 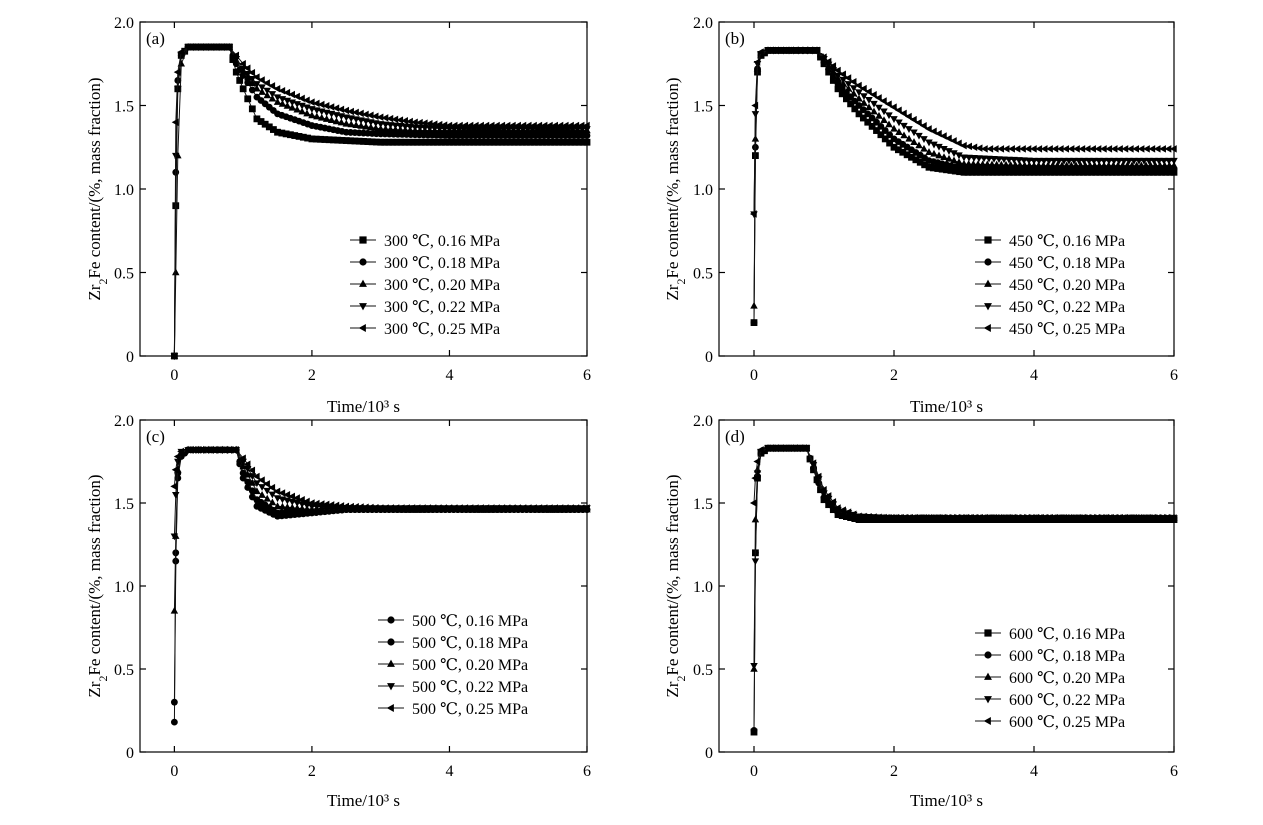 What do you see at coordinates (155, 436) in the screenshot?
I see `panel-label: (c)` at bounding box center [155, 436].